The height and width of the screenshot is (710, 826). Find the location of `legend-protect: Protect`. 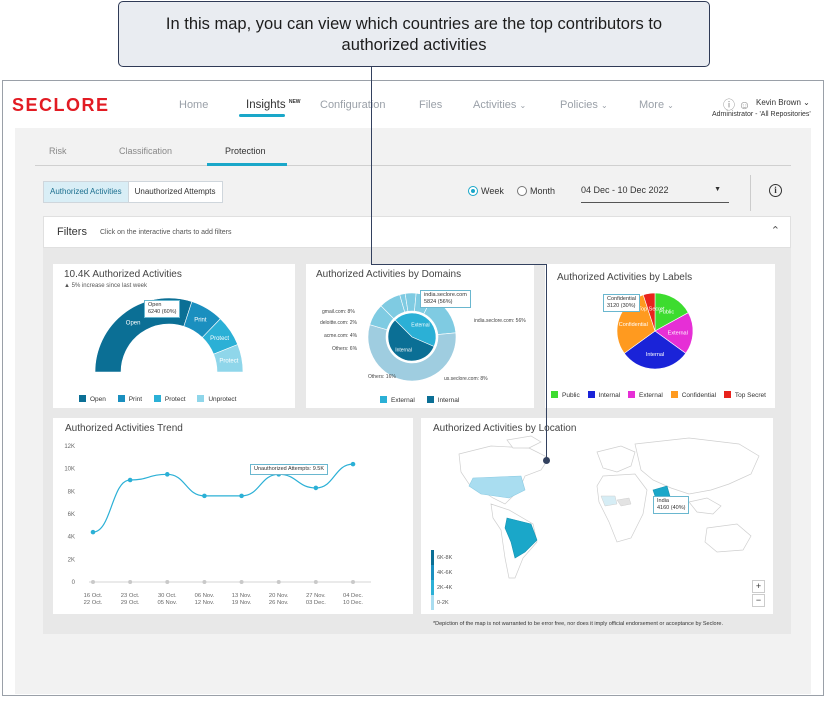

legend-protect: Protect is located at coordinates (169, 399).